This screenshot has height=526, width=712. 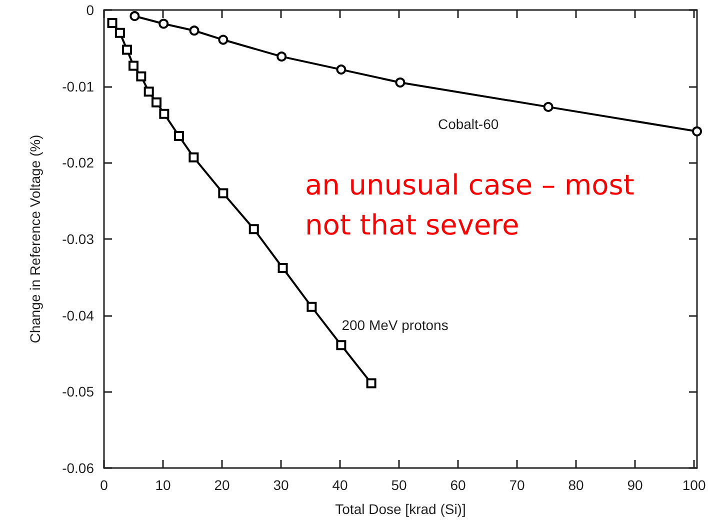 What do you see at coordinates (340, 485) in the screenshot?
I see `x-tick-label: 40` at bounding box center [340, 485].